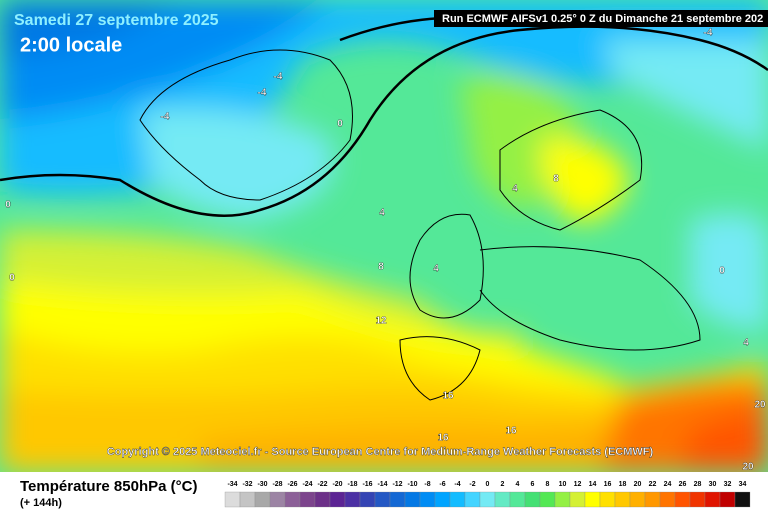  I want to click on scale-label: 6, so click(533, 484).